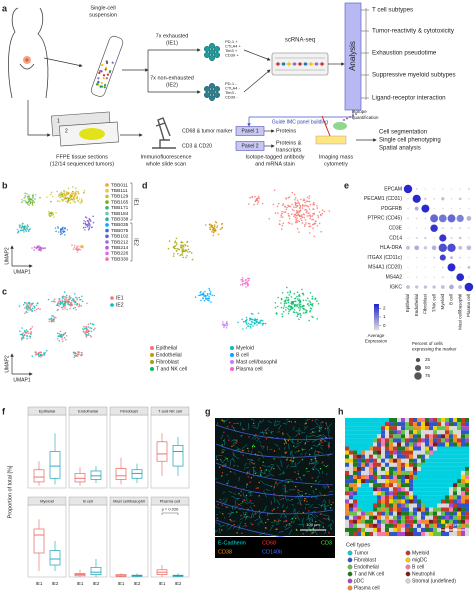  What do you see at coordinates (313, 524) in the screenshot?
I see `label: 100 µm` at bounding box center [313, 524].